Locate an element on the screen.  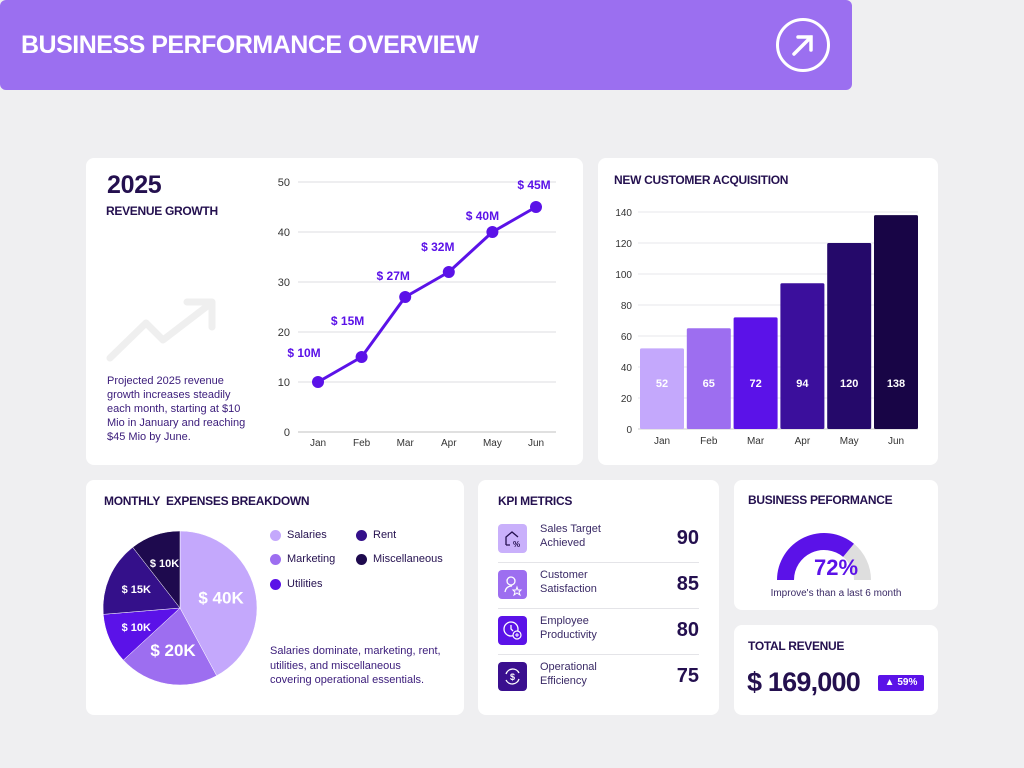
y-tick-label: 140 is located at coordinates (623, 213).